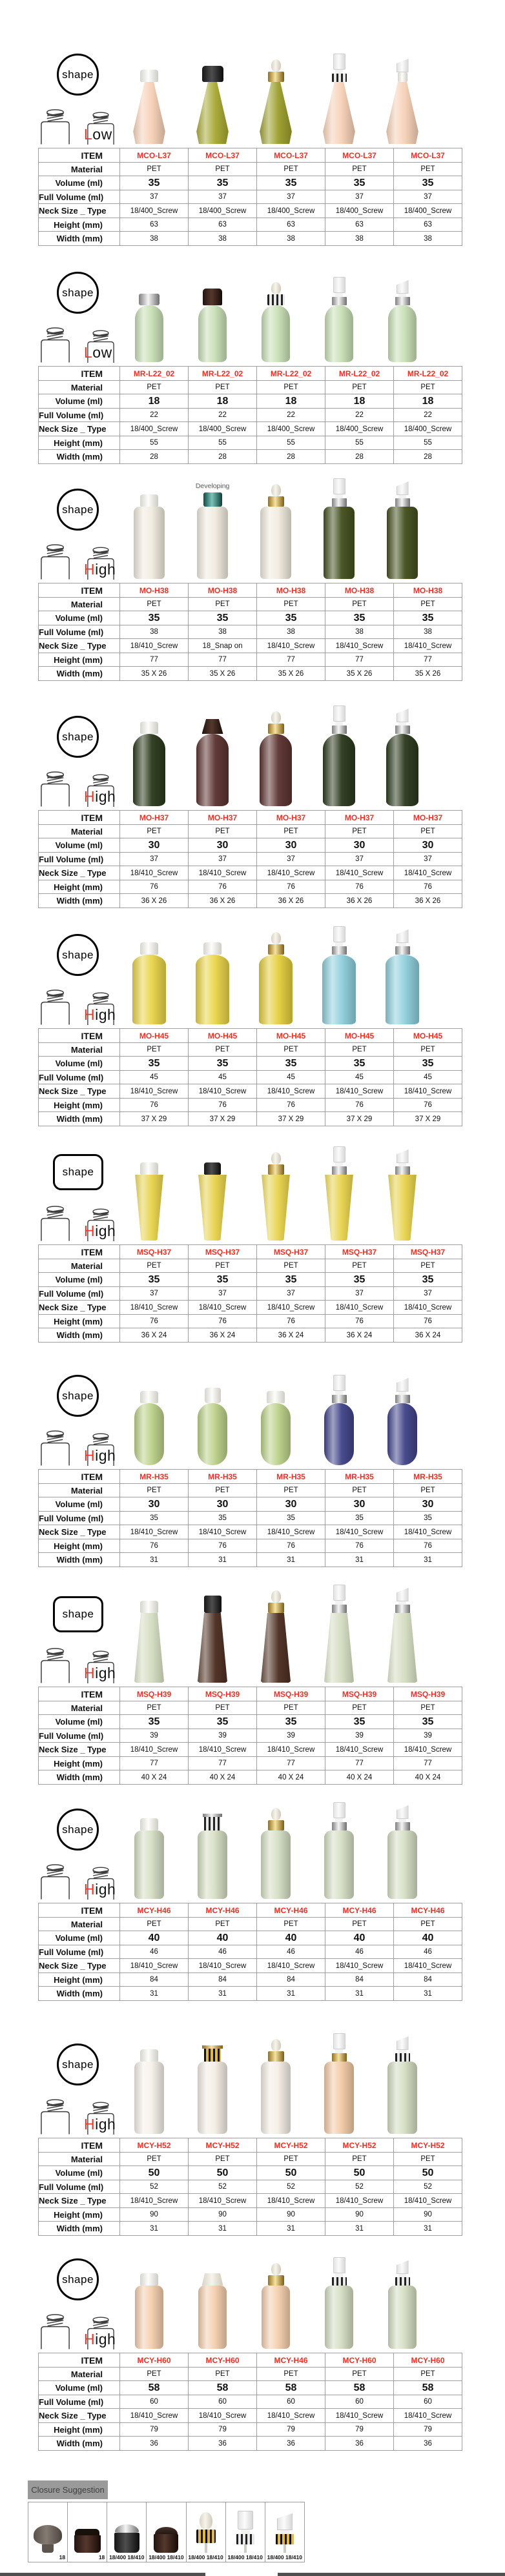 The height and width of the screenshot is (2576, 505). Describe the element at coordinates (90, 2339) in the screenshot. I see `level-first-letter: H` at that location.